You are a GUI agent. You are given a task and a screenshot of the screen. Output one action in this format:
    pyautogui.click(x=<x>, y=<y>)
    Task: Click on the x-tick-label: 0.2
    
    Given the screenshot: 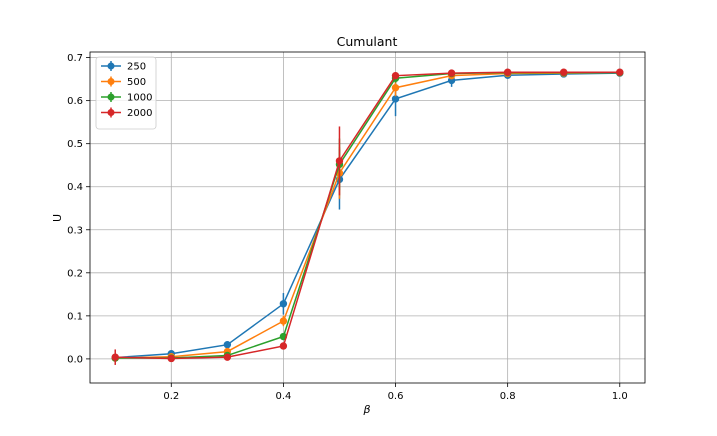 What is the action you would take?
    pyautogui.click(x=171, y=396)
    